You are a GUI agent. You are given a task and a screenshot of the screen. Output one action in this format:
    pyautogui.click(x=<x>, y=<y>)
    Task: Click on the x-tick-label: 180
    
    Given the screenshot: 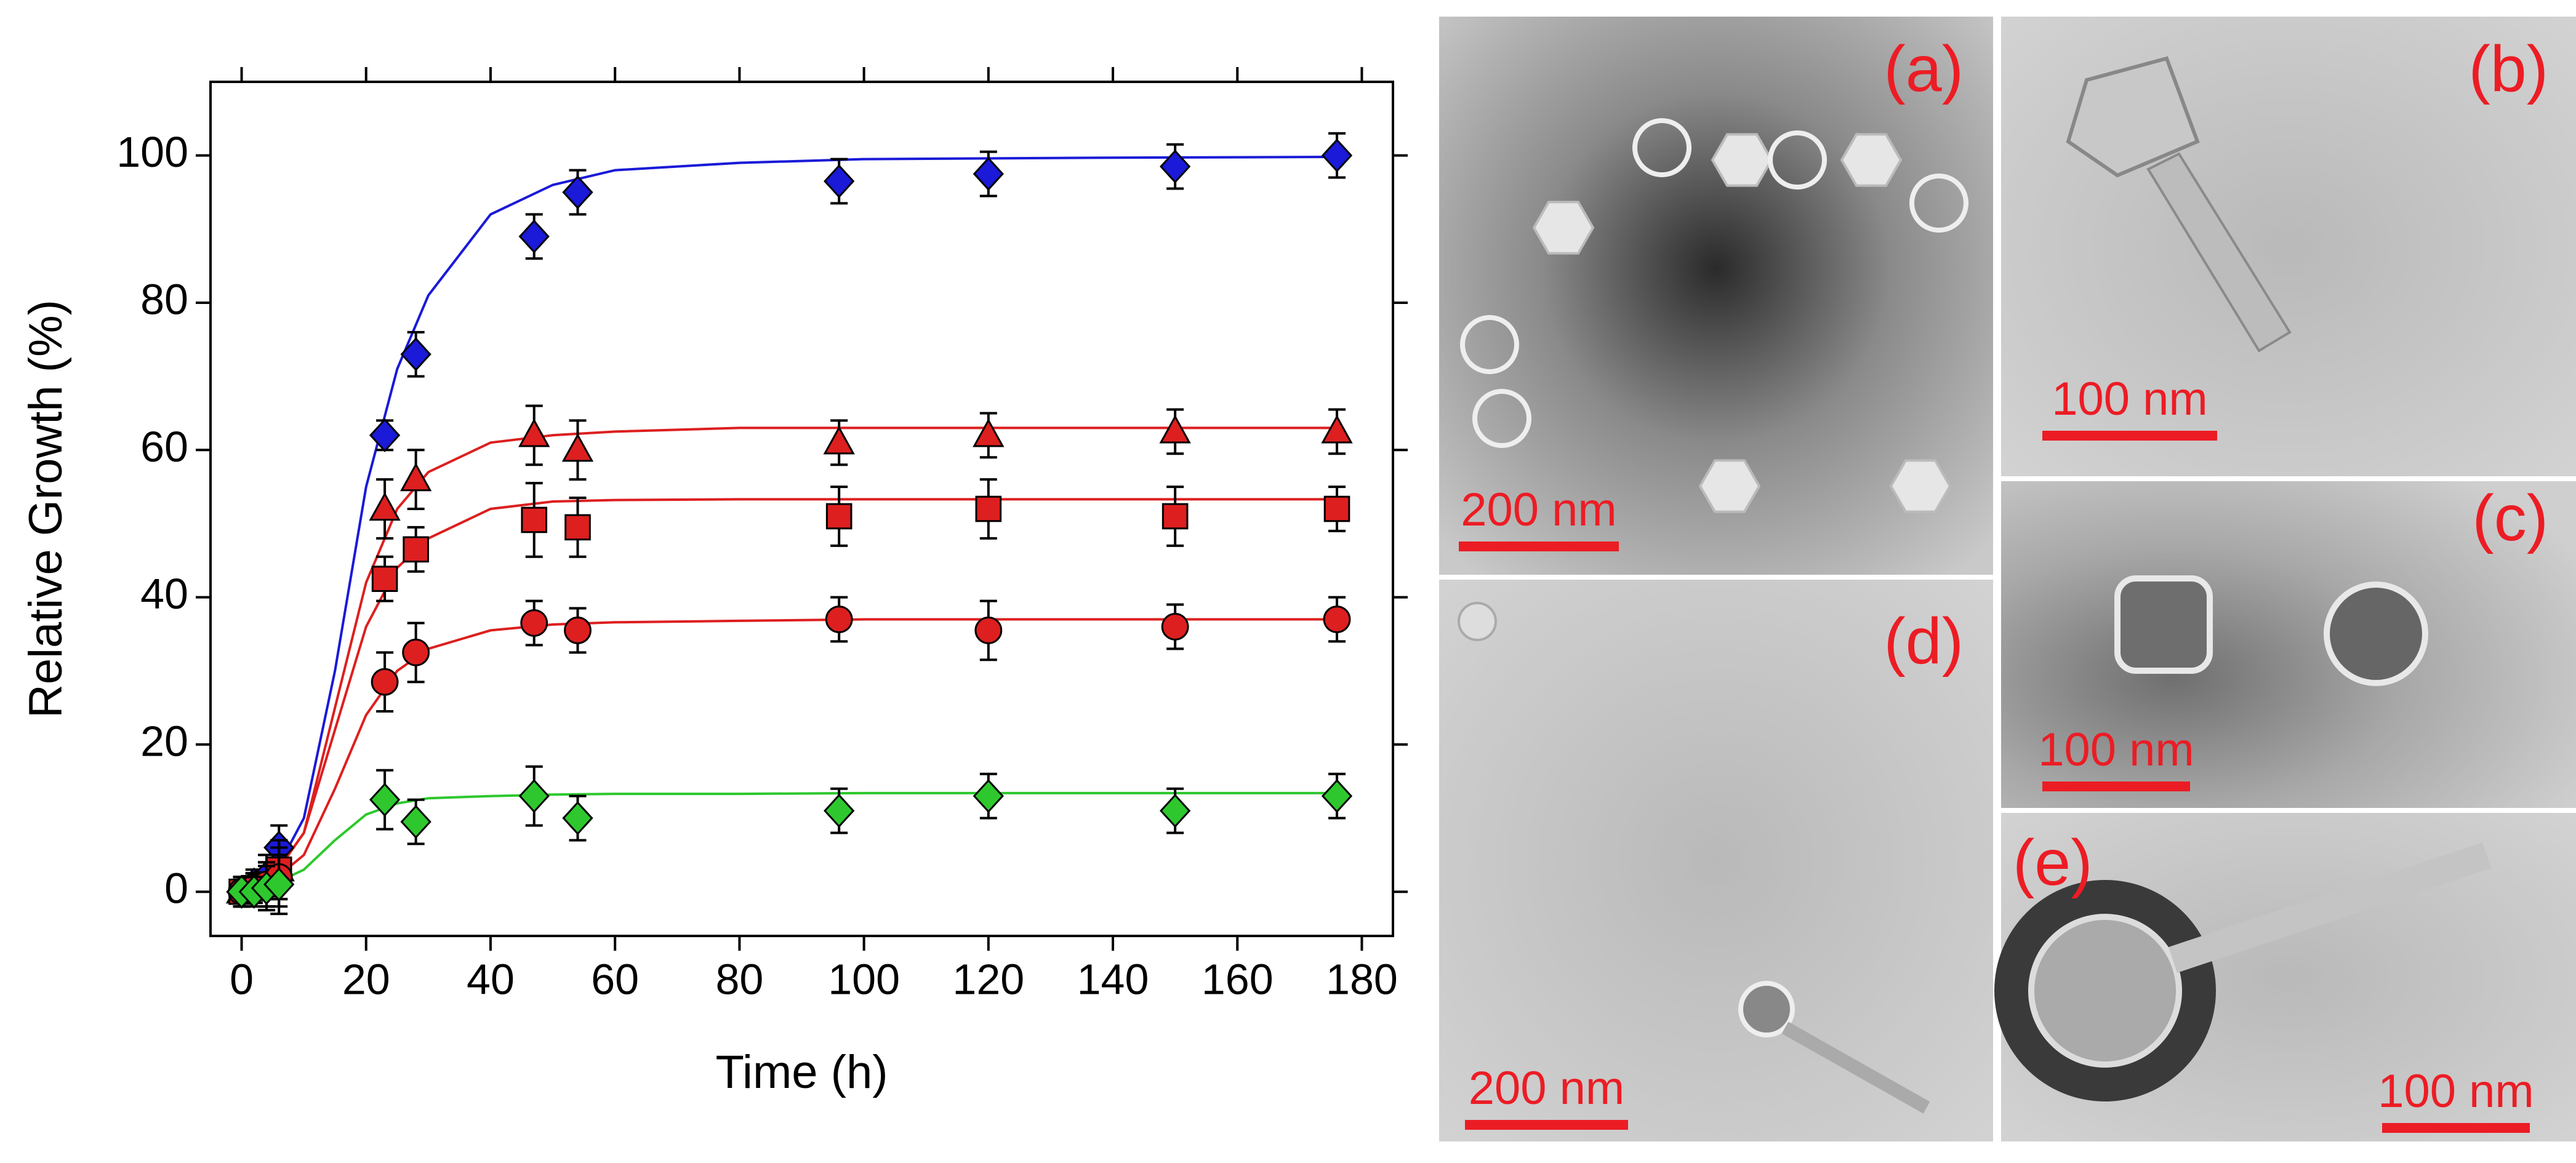 What is the action you would take?
    pyautogui.click(x=1362, y=979)
    